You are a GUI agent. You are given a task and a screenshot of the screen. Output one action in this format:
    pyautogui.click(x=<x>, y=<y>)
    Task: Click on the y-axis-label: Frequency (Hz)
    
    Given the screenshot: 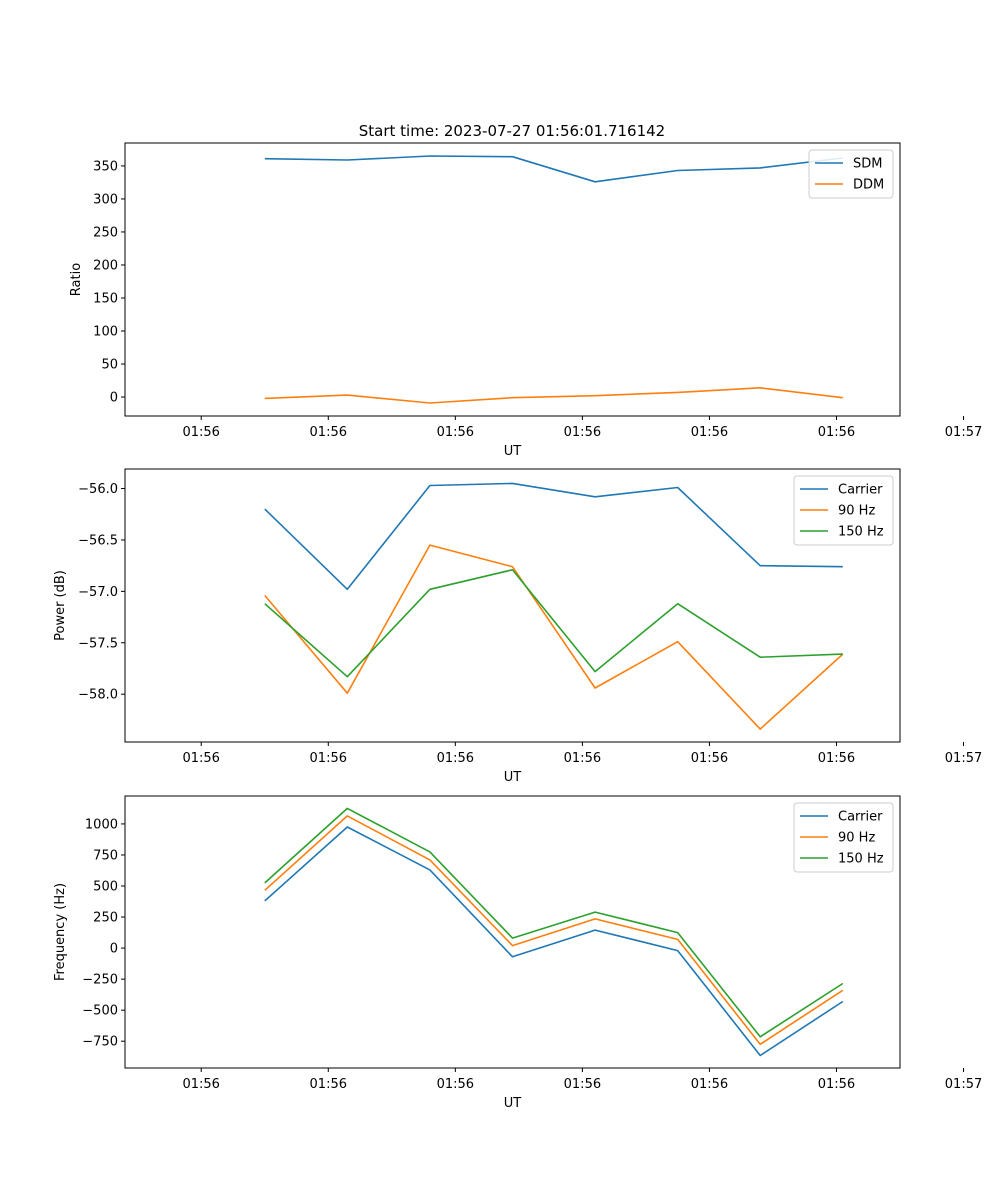 What is the action you would take?
    pyautogui.click(x=60, y=932)
    